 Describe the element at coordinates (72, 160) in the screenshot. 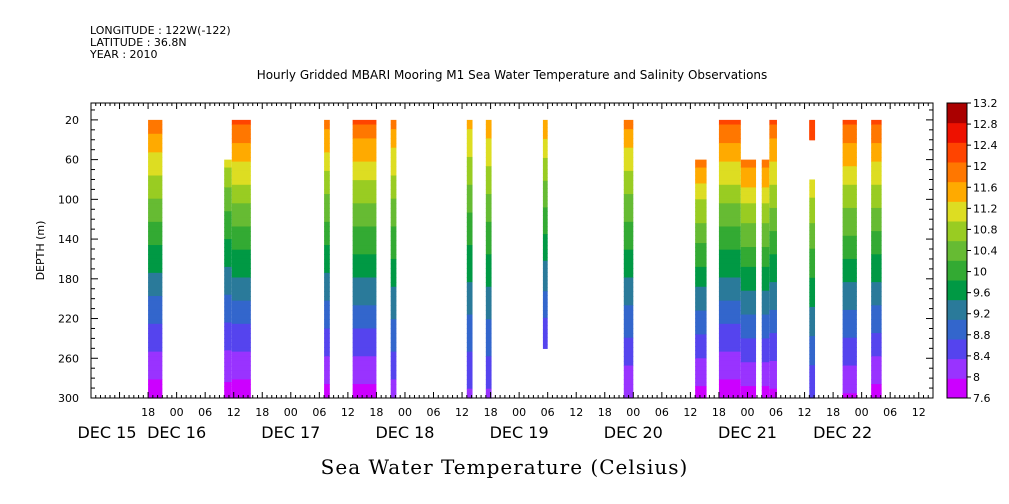

I see `y-tick-label: 60` at that location.